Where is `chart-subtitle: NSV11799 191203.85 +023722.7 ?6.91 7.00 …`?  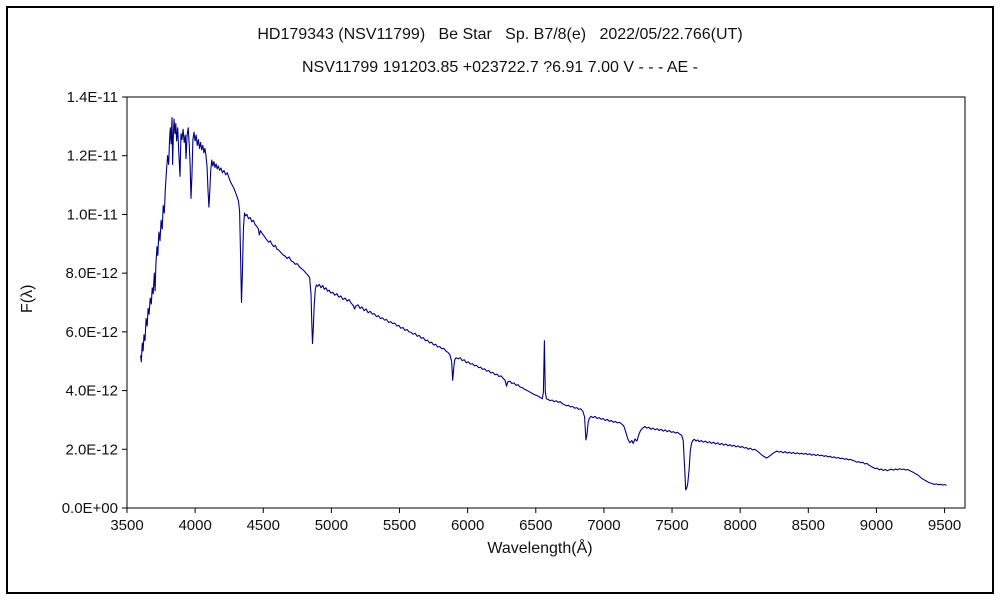
chart-subtitle: NSV11799 191203.85 +023722.7 ?6.91 7.00 … is located at coordinates (500, 67).